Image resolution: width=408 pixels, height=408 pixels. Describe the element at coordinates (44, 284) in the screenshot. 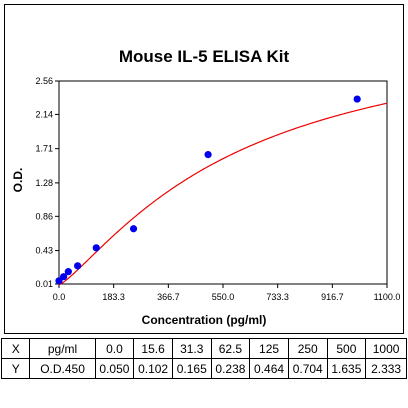

I see `y-tick-label: 0.01` at that location.